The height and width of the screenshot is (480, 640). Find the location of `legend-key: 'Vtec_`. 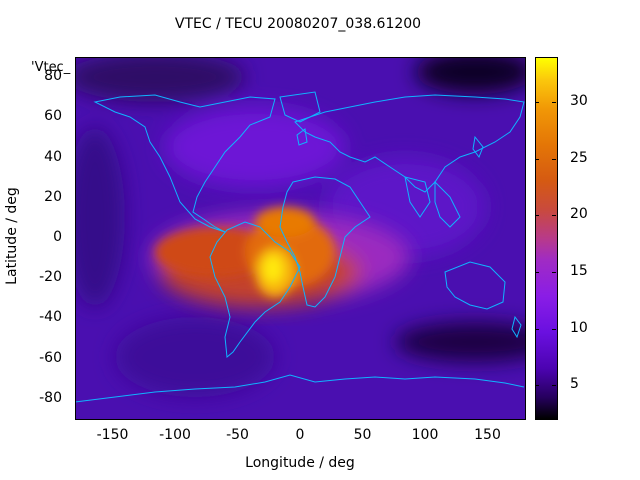

legend-key: 'Vtec_ is located at coordinates (51, 67).